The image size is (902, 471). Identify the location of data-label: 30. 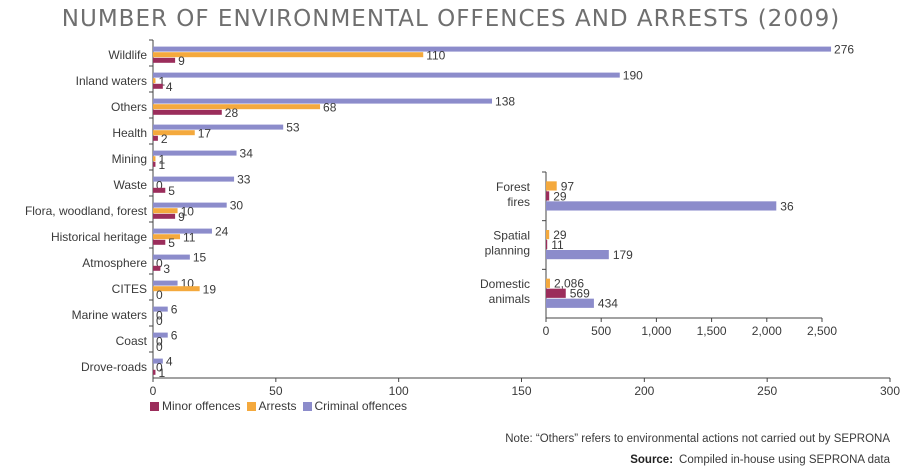
(237, 206).